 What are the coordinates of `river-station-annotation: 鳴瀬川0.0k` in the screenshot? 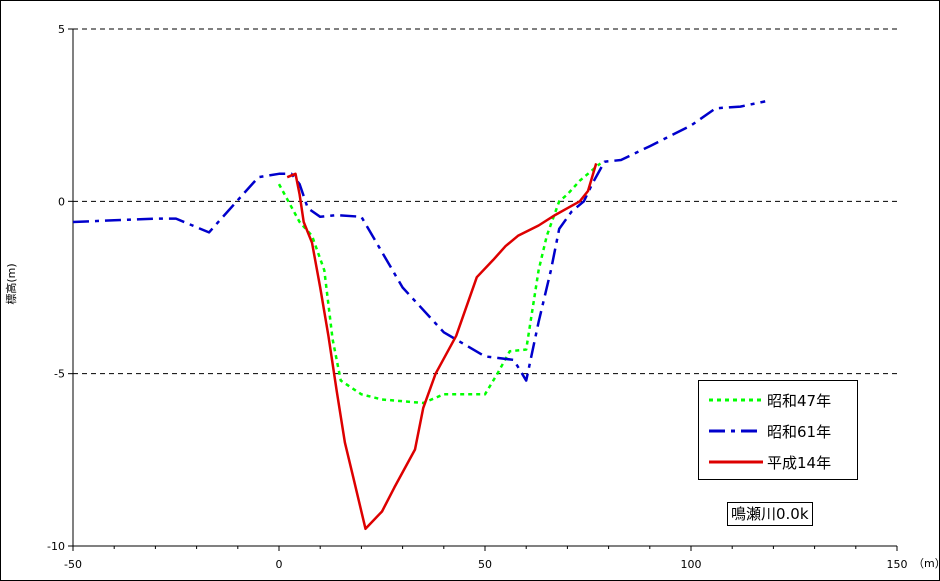 It's located at (770, 514).